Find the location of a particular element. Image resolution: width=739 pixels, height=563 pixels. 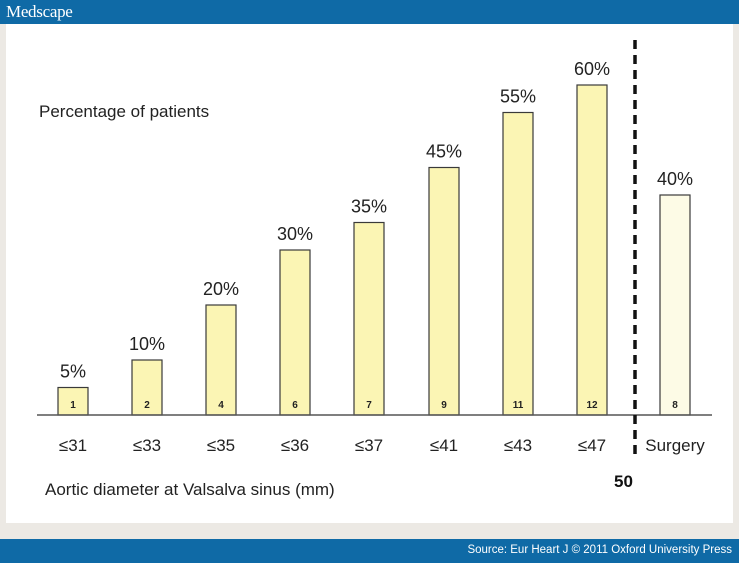

chart-title: Percentage of patients is located at coordinates (124, 111).